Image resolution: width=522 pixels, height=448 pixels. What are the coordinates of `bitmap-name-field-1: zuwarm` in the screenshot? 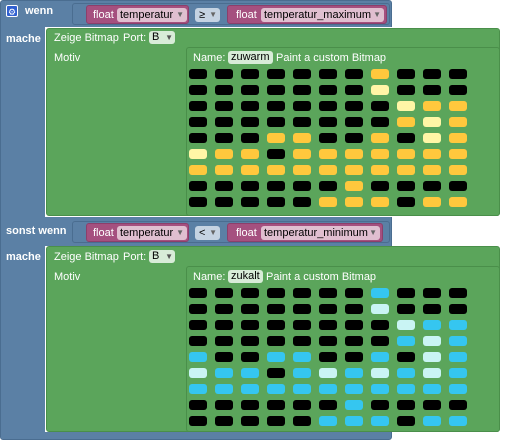 It's located at (250, 57).